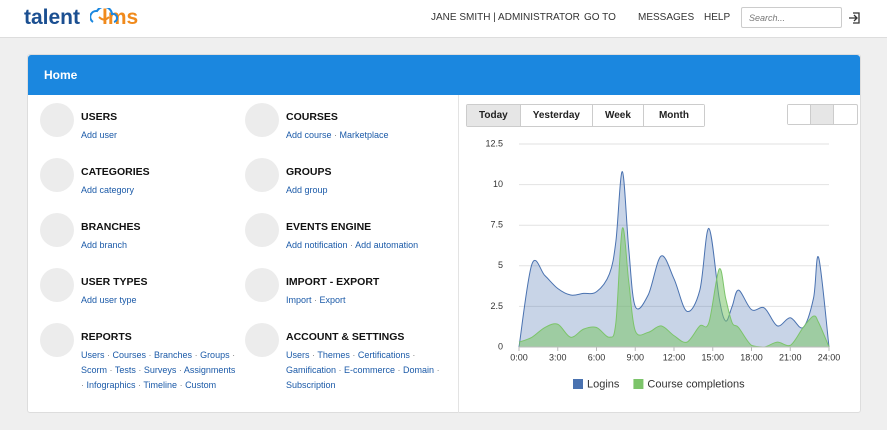 The image size is (887, 430). Describe the element at coordinates (311, 385) in the screenshot. I see `link: Subscription` at that location.